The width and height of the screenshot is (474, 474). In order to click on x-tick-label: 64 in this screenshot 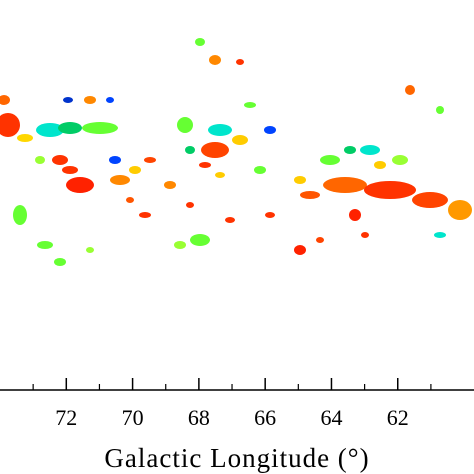, I will do `click(331, 417)`.